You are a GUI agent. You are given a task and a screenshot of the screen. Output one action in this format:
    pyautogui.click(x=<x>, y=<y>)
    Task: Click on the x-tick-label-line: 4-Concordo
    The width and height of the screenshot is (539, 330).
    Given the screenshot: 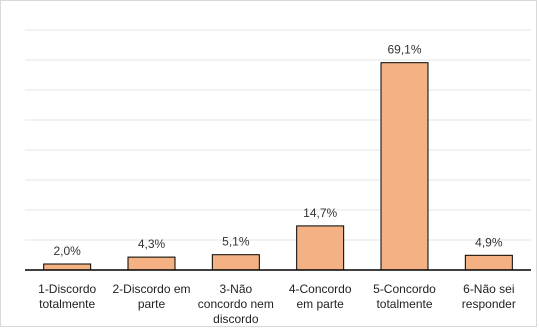 What is the action you would take?
    pyautogui.click(x=320, y=289)
    